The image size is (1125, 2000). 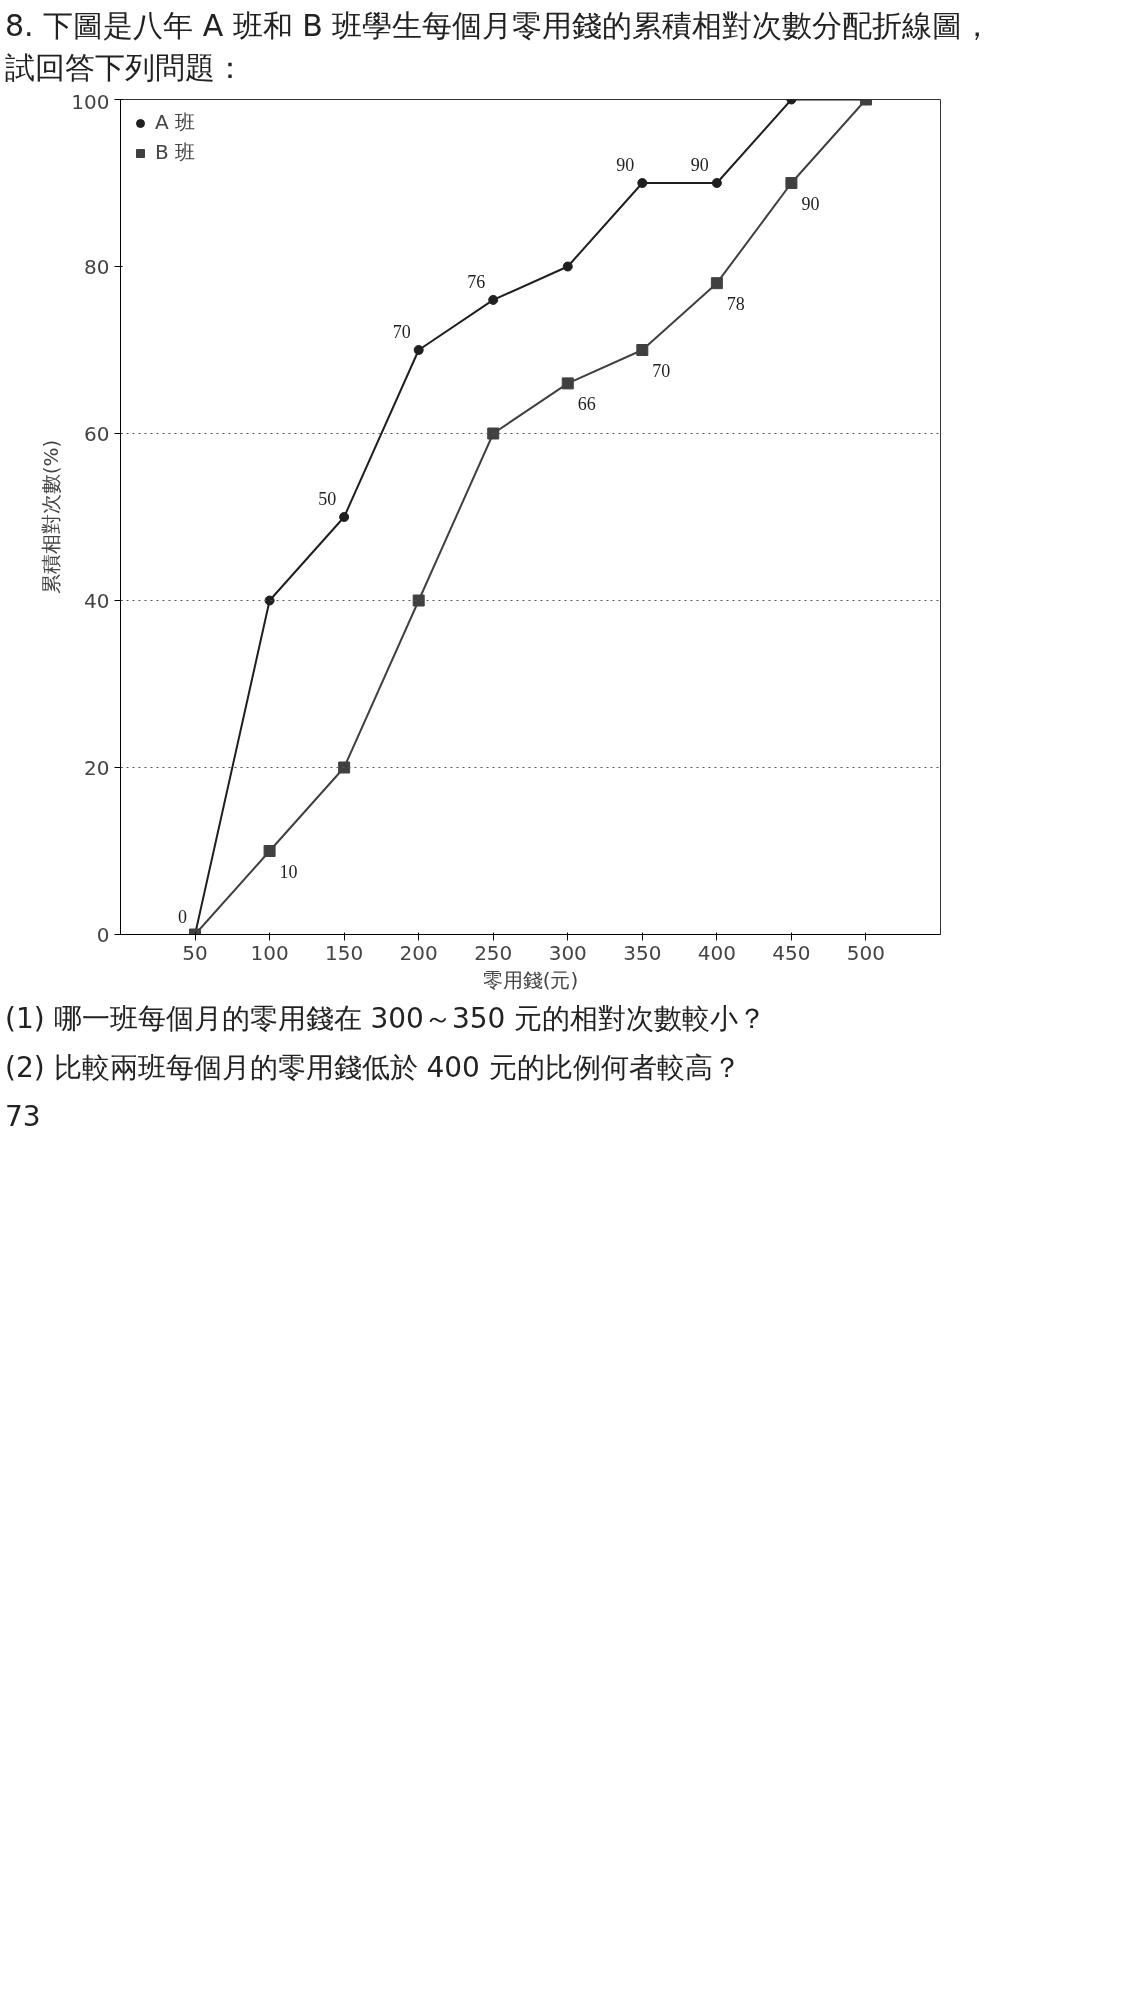 What do you see at coordinates (90, 101) in the screenshot?
I see `y-tick-label: 100` at bounding box center [90, 101].